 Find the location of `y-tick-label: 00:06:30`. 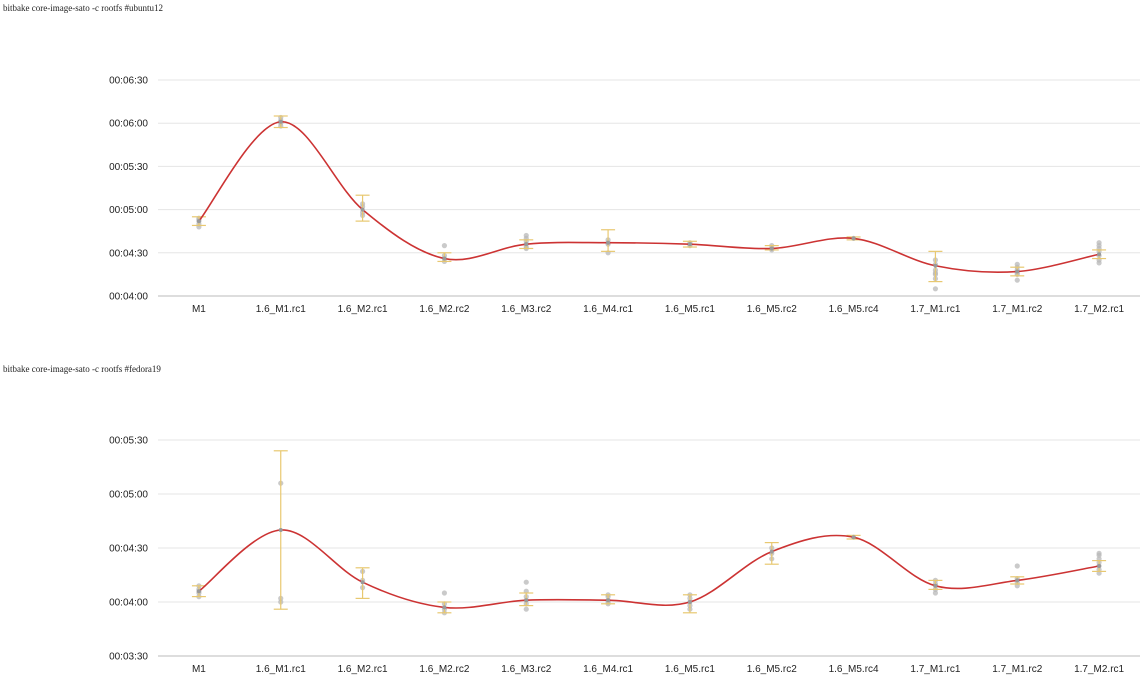

y-tick-label: 00:06:30 is located at coordinates (128, 81).